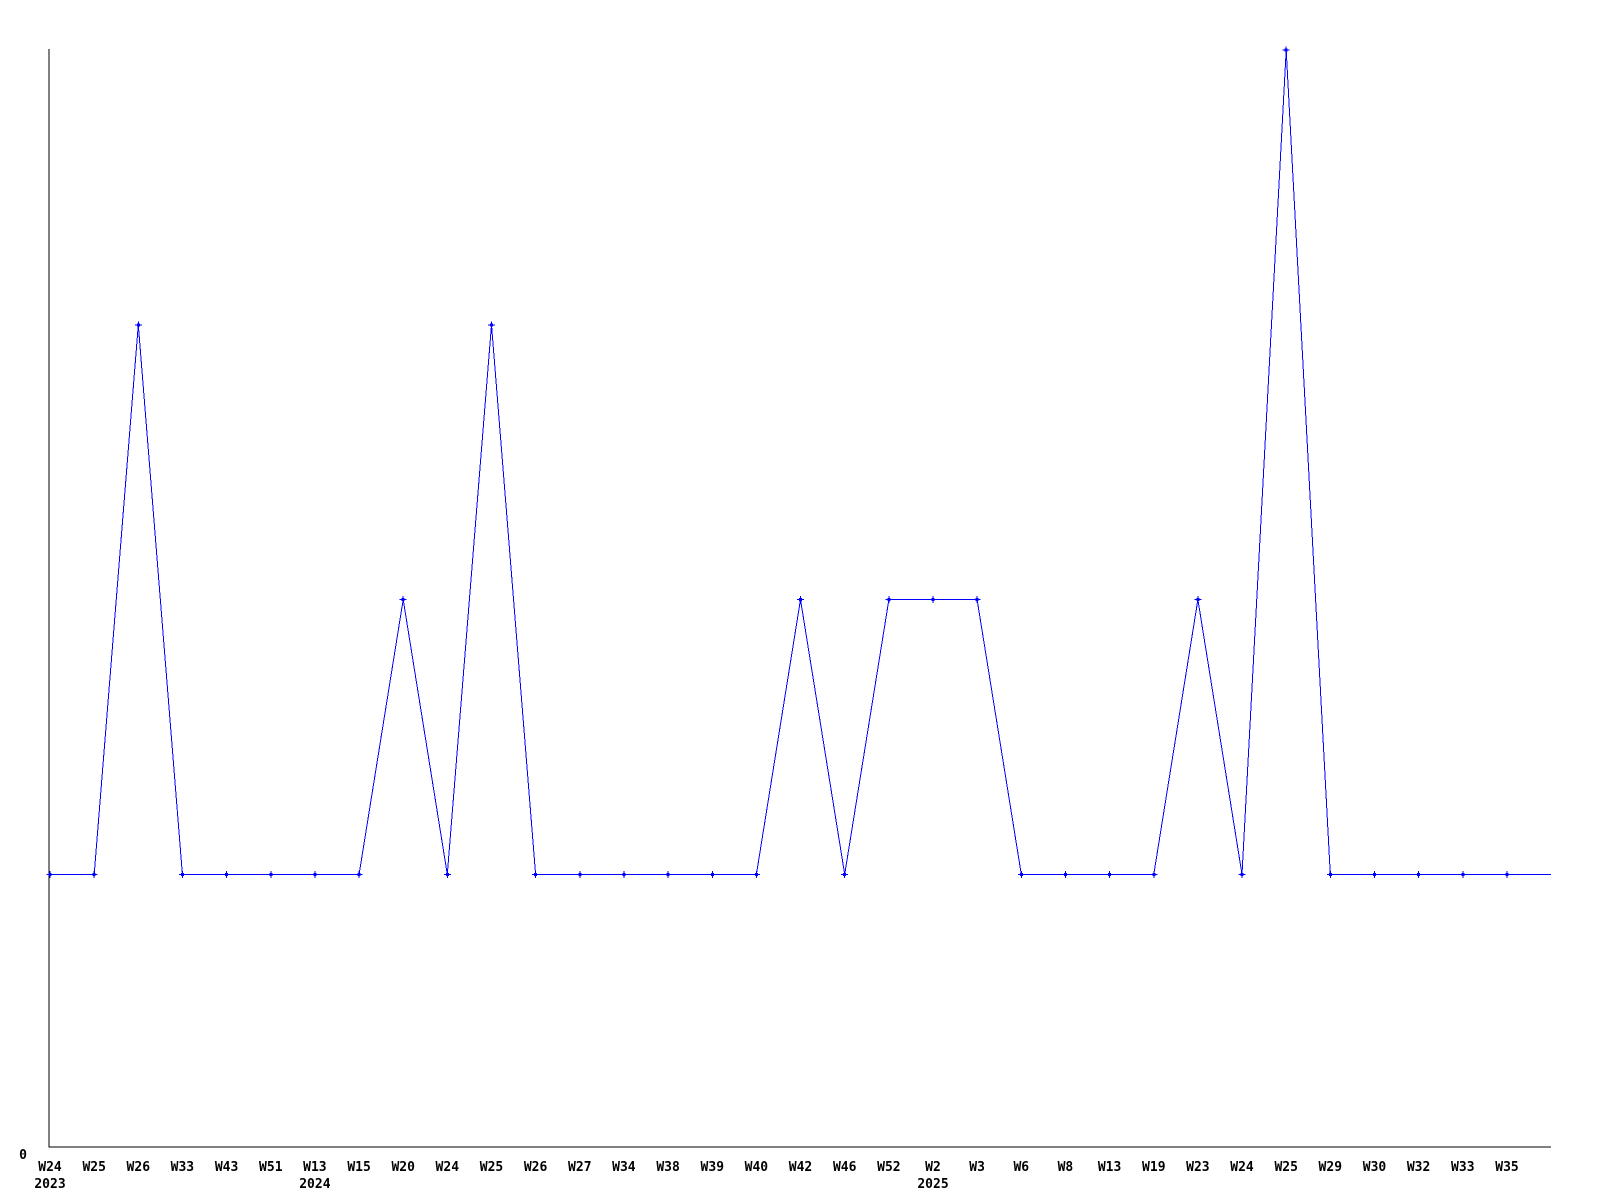 This screenshot has height=1200, width=1600. What do you see at coordinates (1330, 1167) in the screenshot?
I see `x-tick-label: W29` at bounding box center [1330, 1167].